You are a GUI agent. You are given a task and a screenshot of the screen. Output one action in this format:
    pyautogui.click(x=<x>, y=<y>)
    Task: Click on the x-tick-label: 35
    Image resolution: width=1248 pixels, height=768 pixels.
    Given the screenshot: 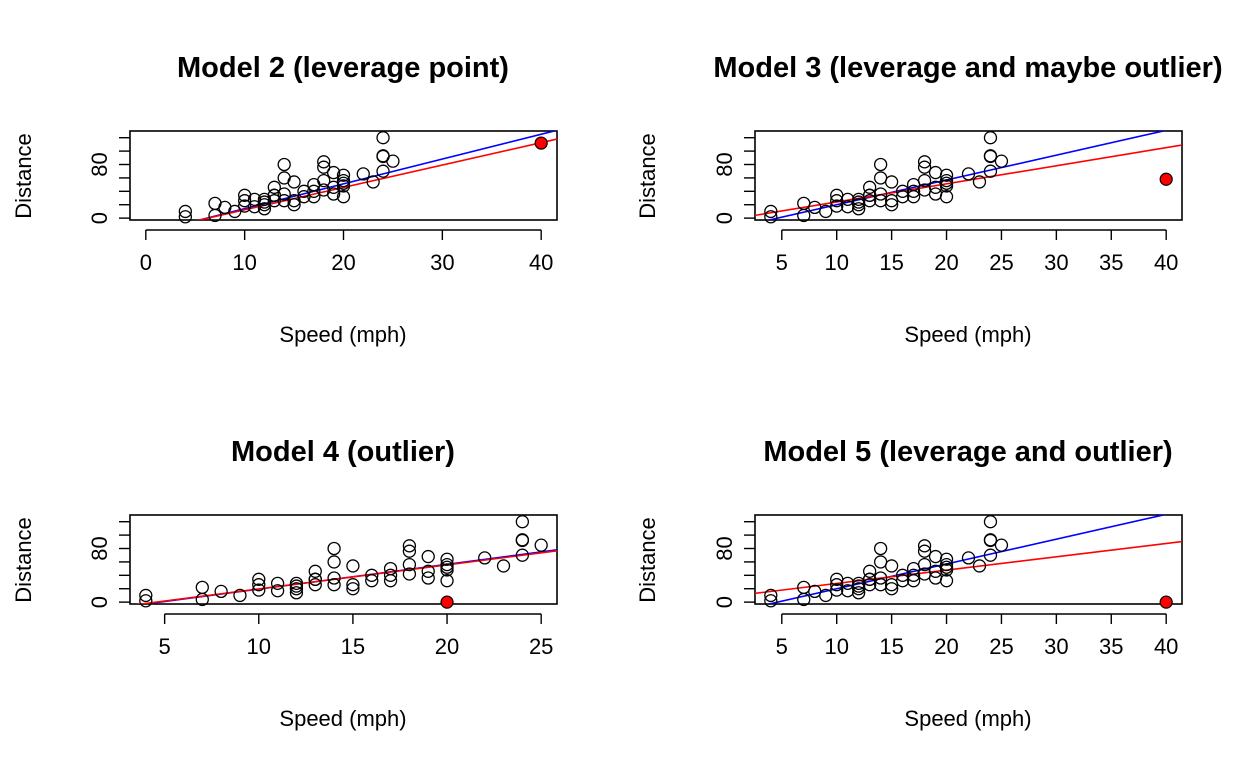 What is the action you would take?
    pyautogui.click(x=1111, y=262)
    